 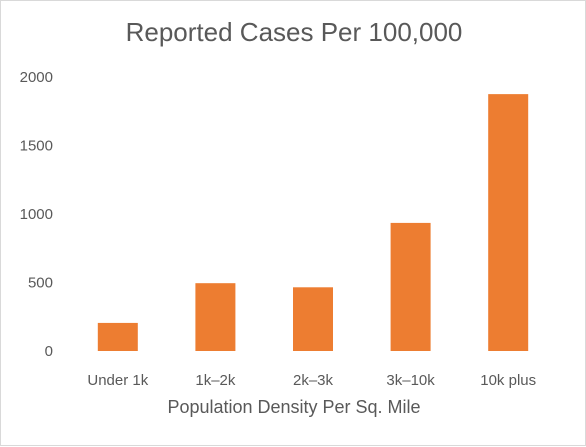 I want to click on x-tick-label: 3k–10k, so click(x=410, y=380).